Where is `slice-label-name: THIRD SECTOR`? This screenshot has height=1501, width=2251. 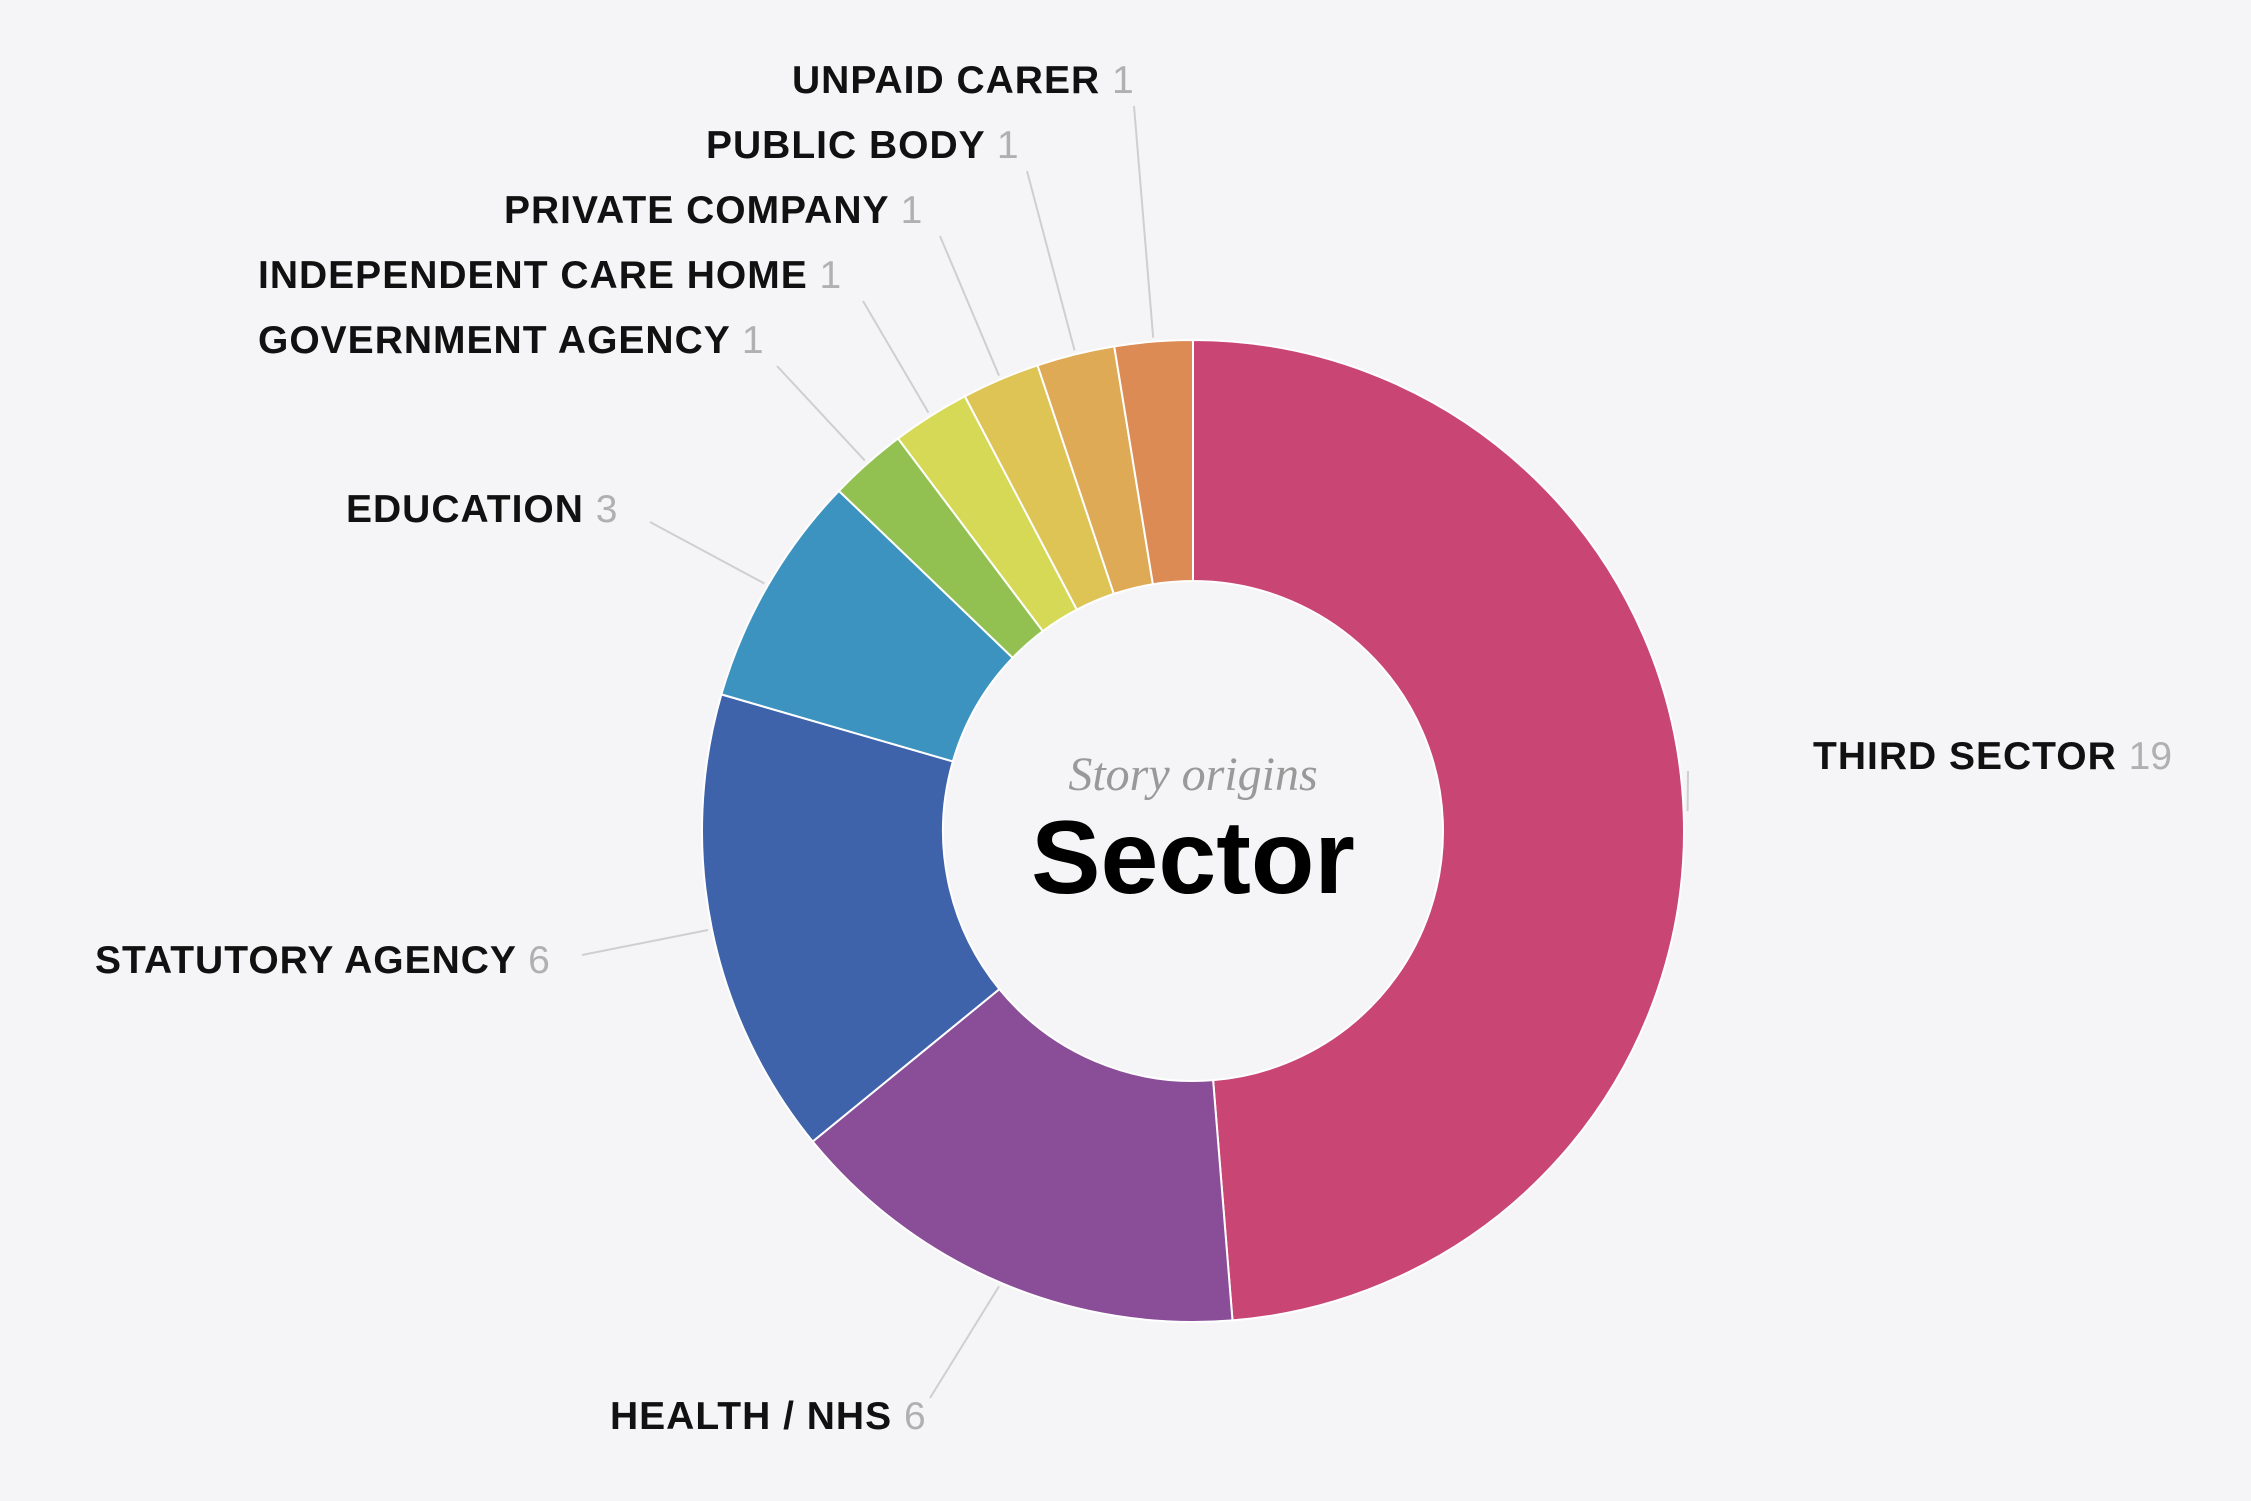
slice-label-name: THIRD SECTOR is located at coordinates (1971, 756).